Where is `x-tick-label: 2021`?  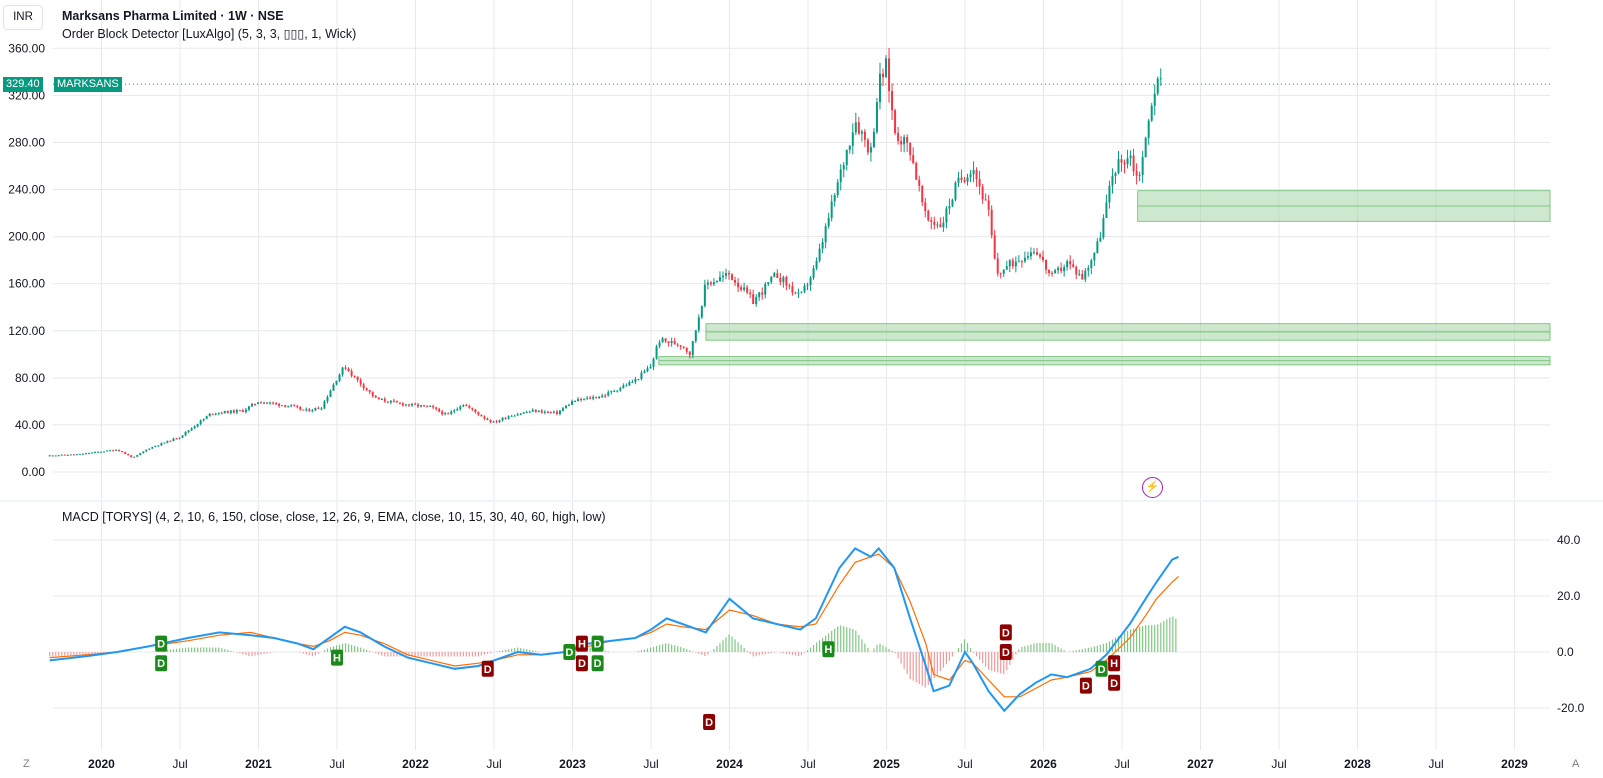
x-tick-label: 2021 is located at coordinates (258, 764).